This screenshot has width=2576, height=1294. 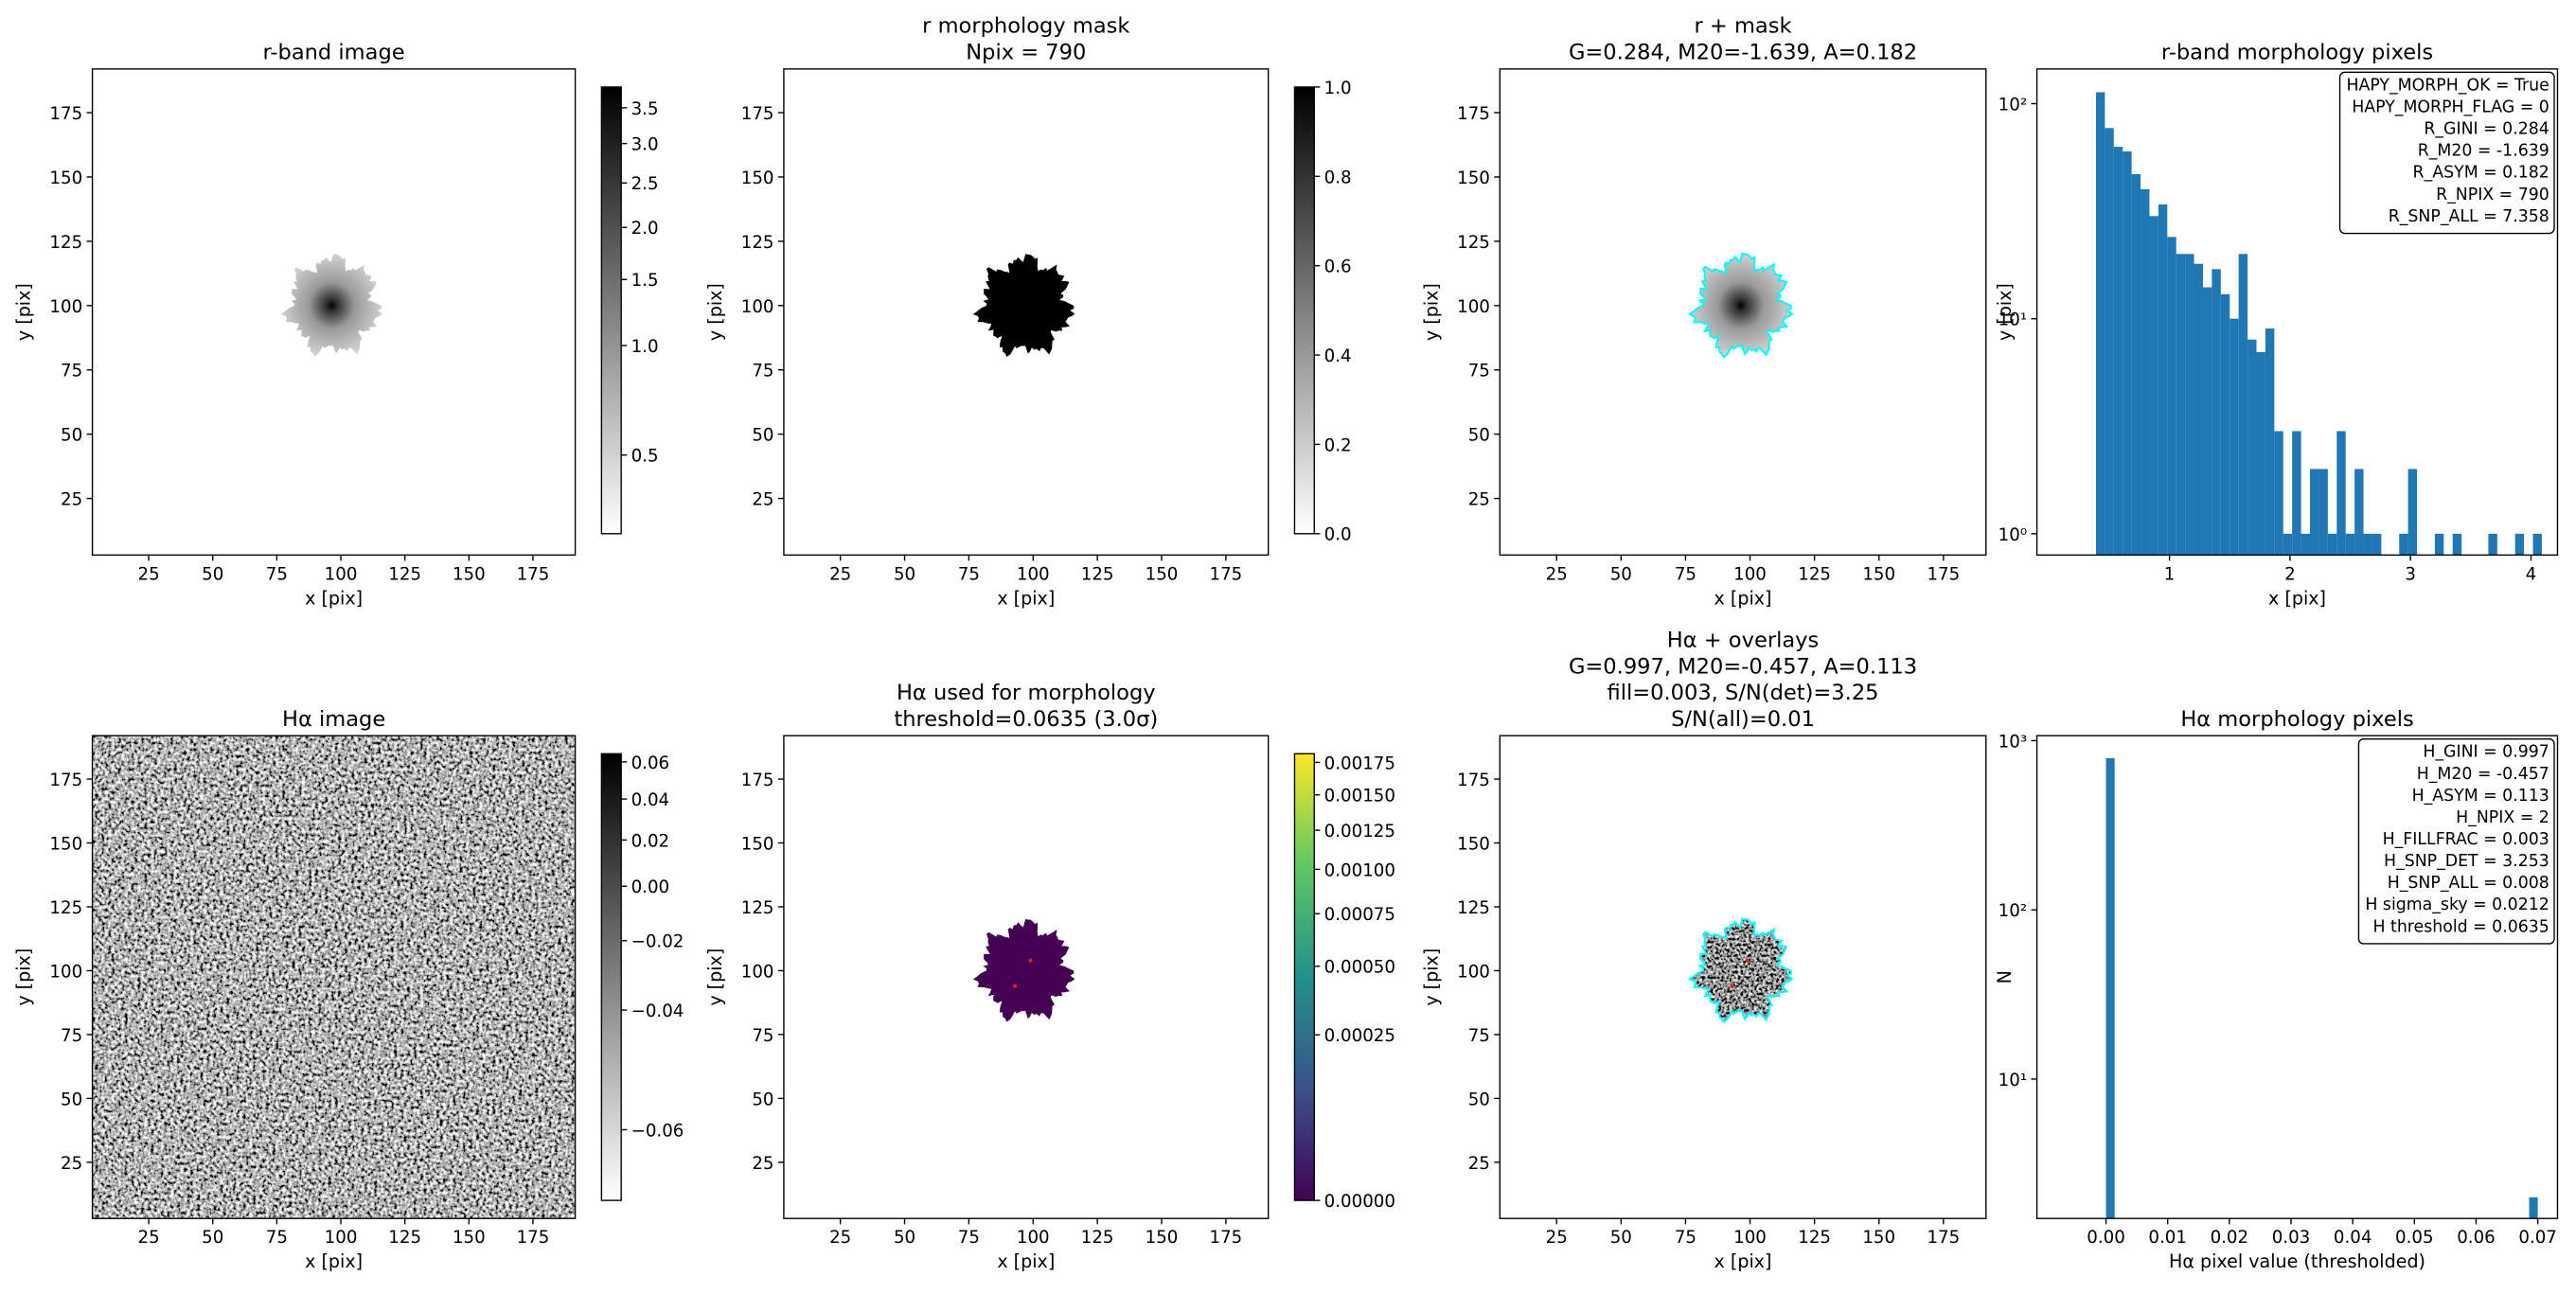 What do you see at coordinates (1359, 1036) in the screenshot?
I see `colorbar-tick-label: 0.00025` at bounding box center [1359, 1036].